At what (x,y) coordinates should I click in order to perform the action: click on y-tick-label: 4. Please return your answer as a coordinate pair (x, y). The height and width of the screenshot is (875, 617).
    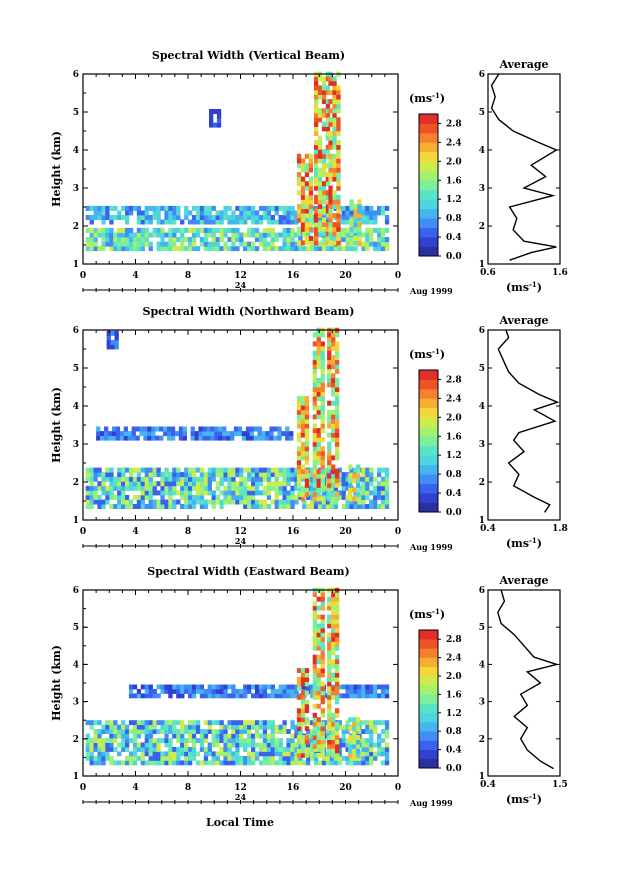
    Looking at the image, I should click on (76, 151).